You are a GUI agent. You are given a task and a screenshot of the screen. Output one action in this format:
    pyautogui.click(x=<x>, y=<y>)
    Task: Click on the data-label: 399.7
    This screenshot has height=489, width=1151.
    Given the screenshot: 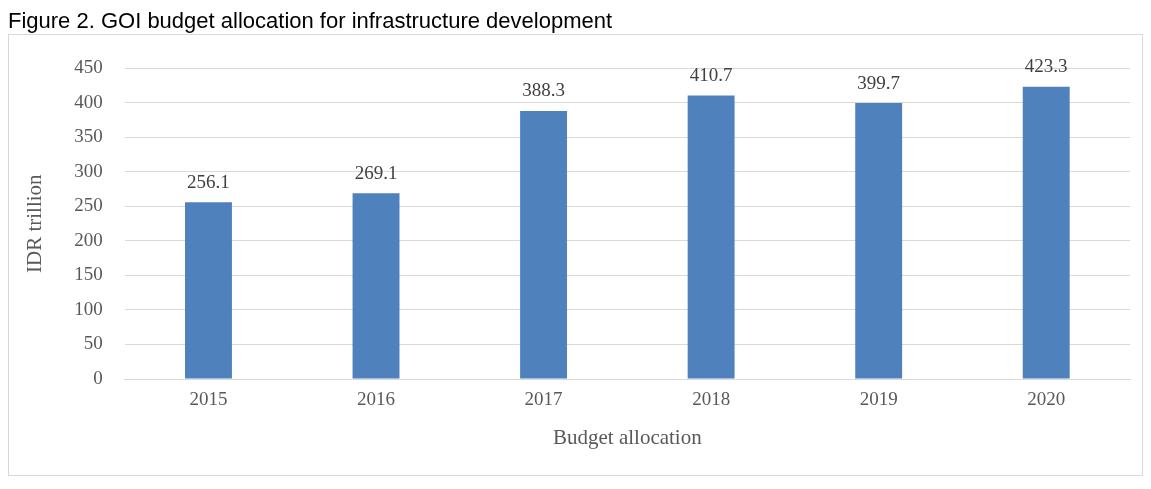 What is the action you would take?
    pyautogui.click(x=879, y=82)
    